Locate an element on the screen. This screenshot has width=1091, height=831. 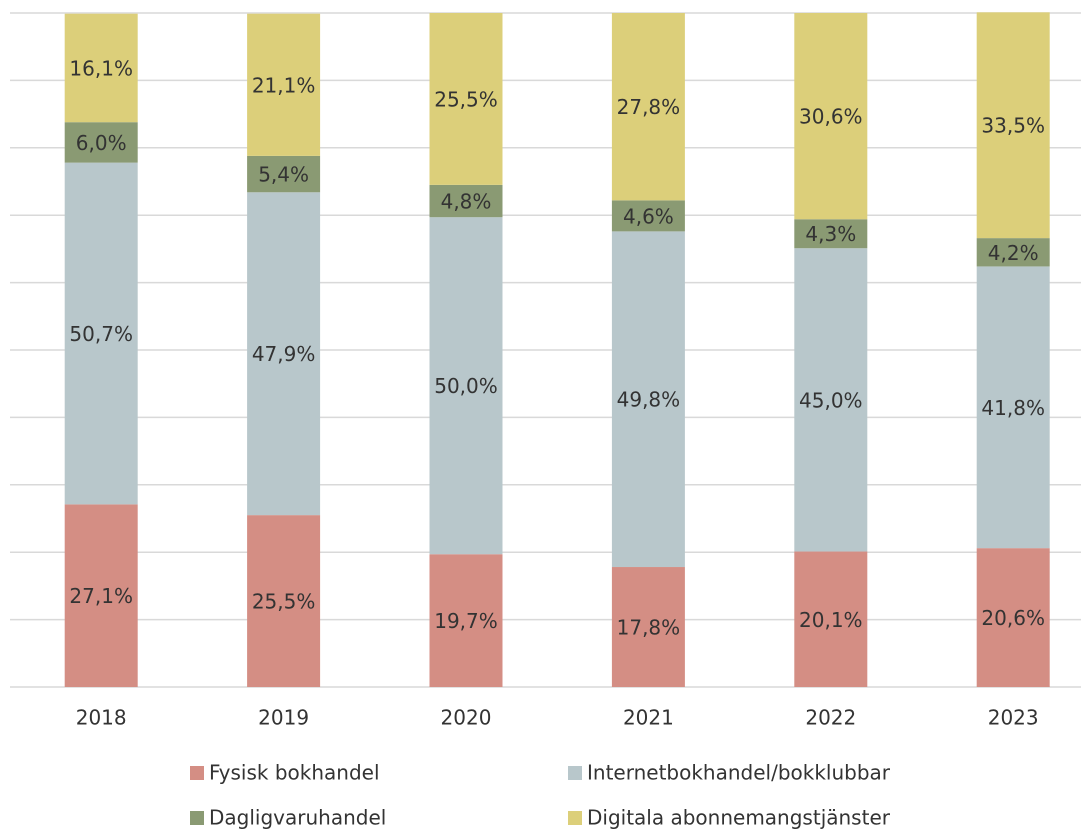
data-label: 50,0% is located at coordinates (466, 386).